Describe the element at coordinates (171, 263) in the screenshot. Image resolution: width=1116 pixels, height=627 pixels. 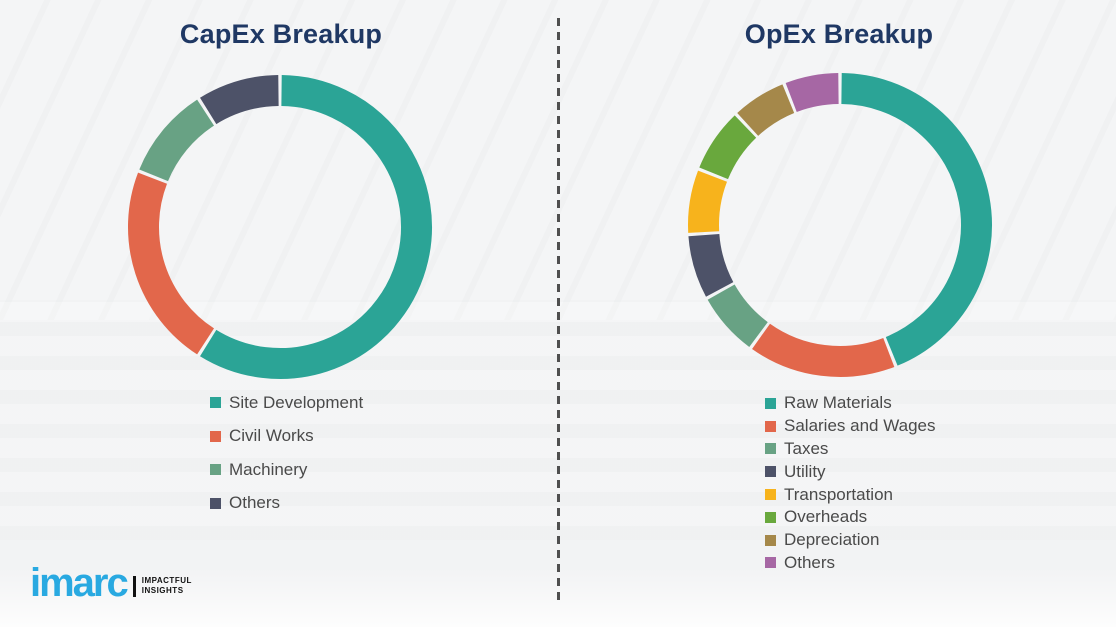
I see `donut-segment-civil-works` at that location.